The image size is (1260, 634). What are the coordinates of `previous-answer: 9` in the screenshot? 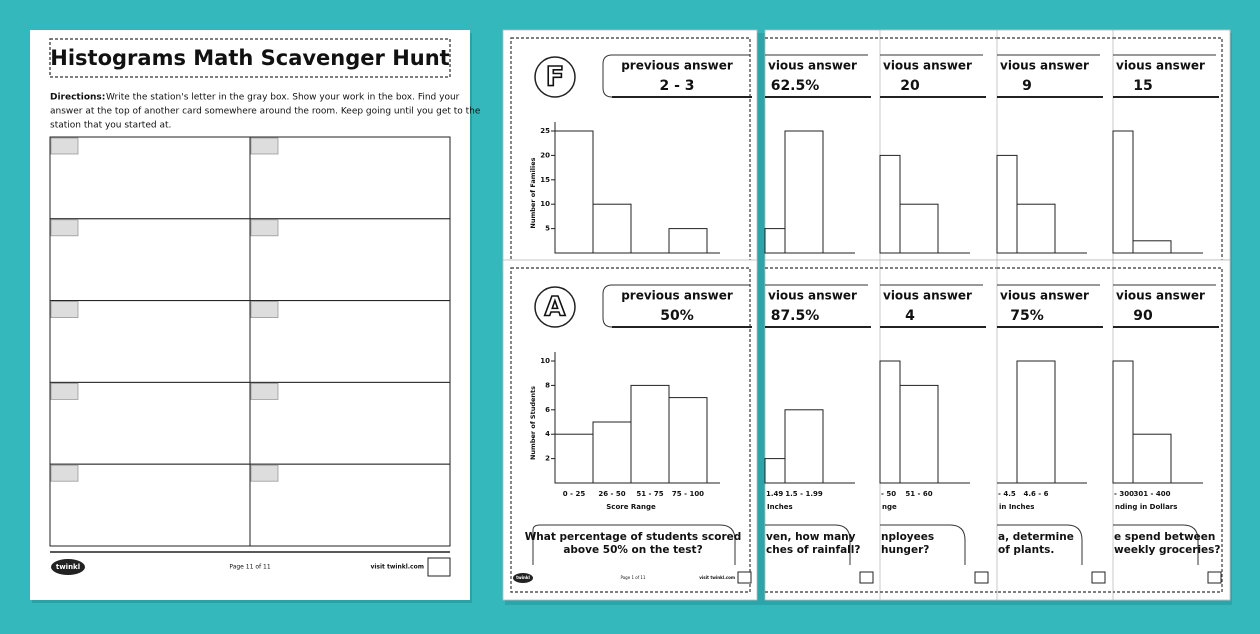 It's located at (1027, 86).